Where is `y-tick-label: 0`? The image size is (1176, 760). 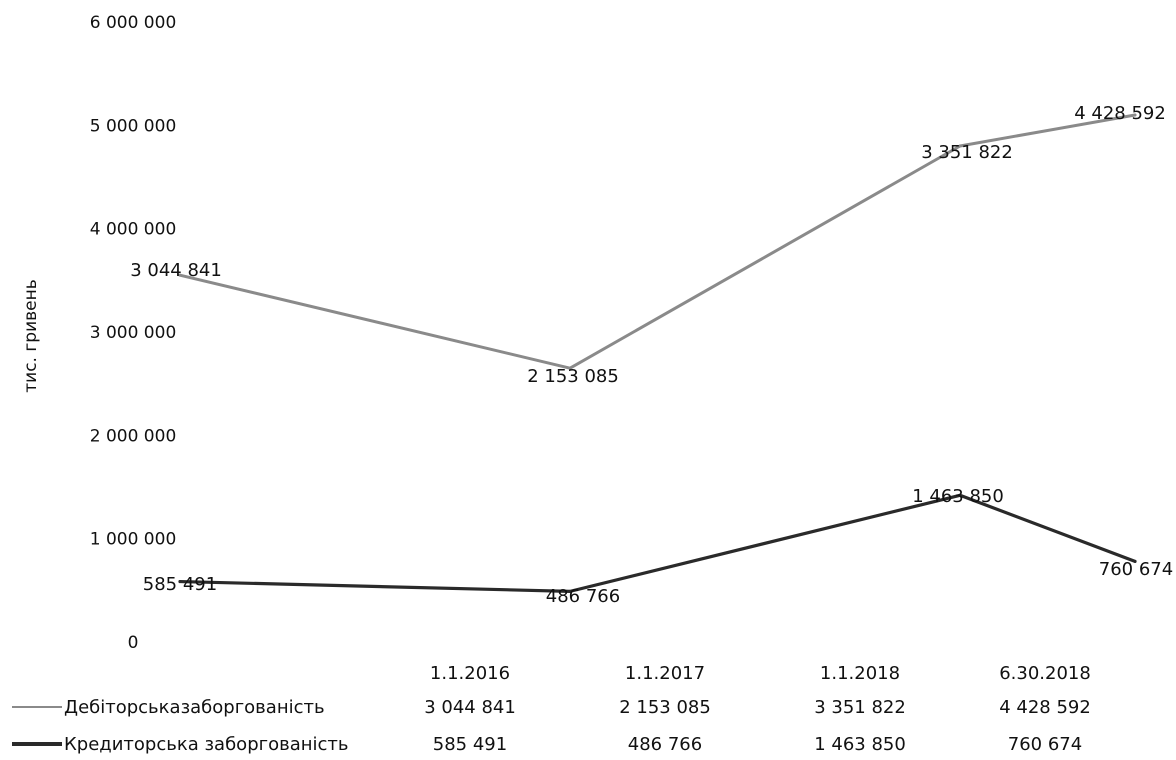 y-tick-label: 0 is located at coordinates (133, 643).